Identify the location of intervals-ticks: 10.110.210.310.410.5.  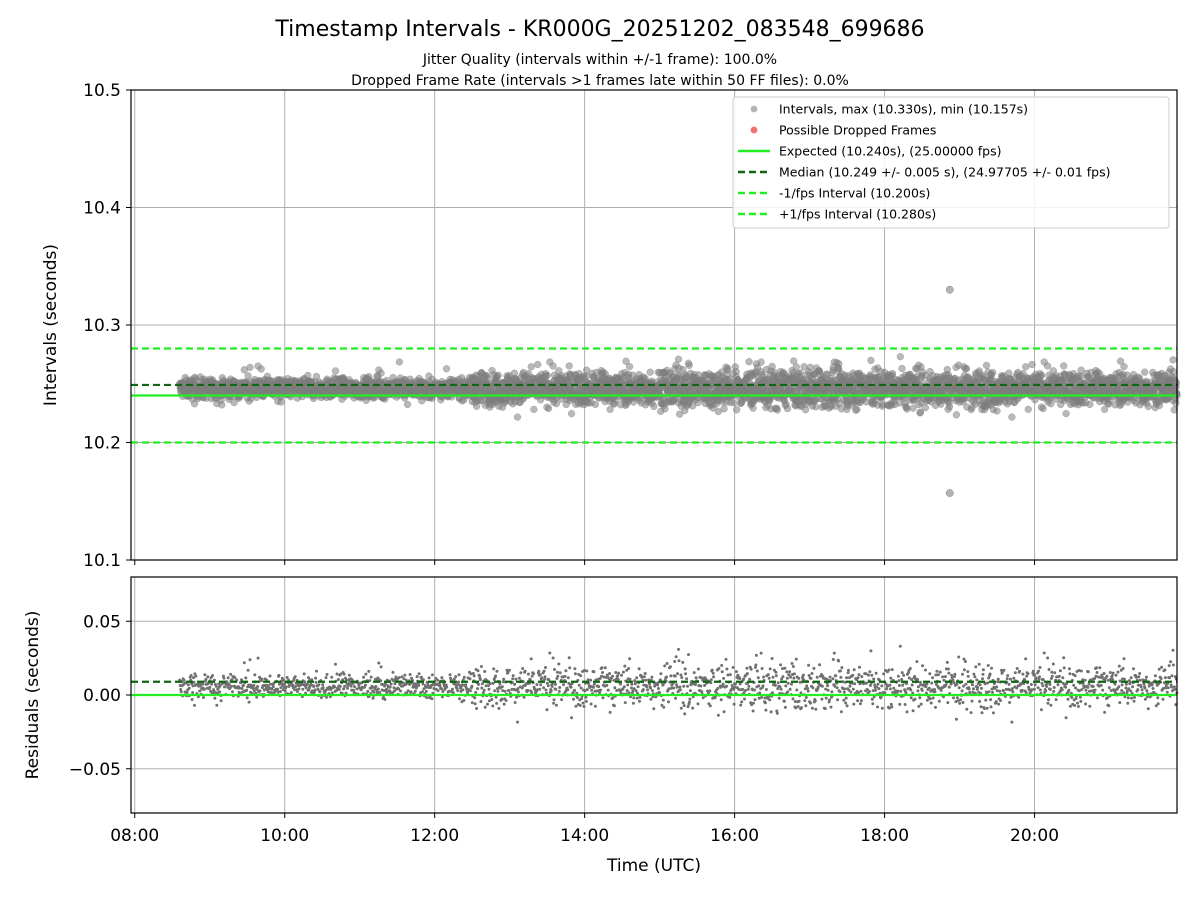
(107, 326).